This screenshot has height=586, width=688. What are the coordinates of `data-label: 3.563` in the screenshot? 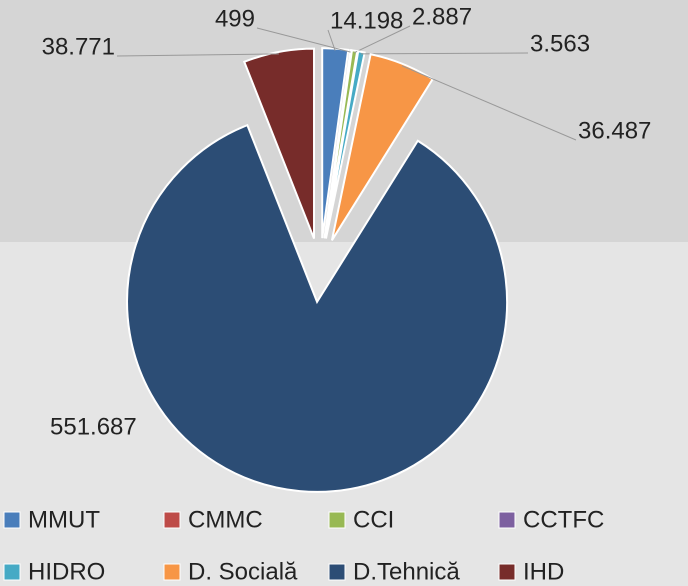 It's located at (560, 43).